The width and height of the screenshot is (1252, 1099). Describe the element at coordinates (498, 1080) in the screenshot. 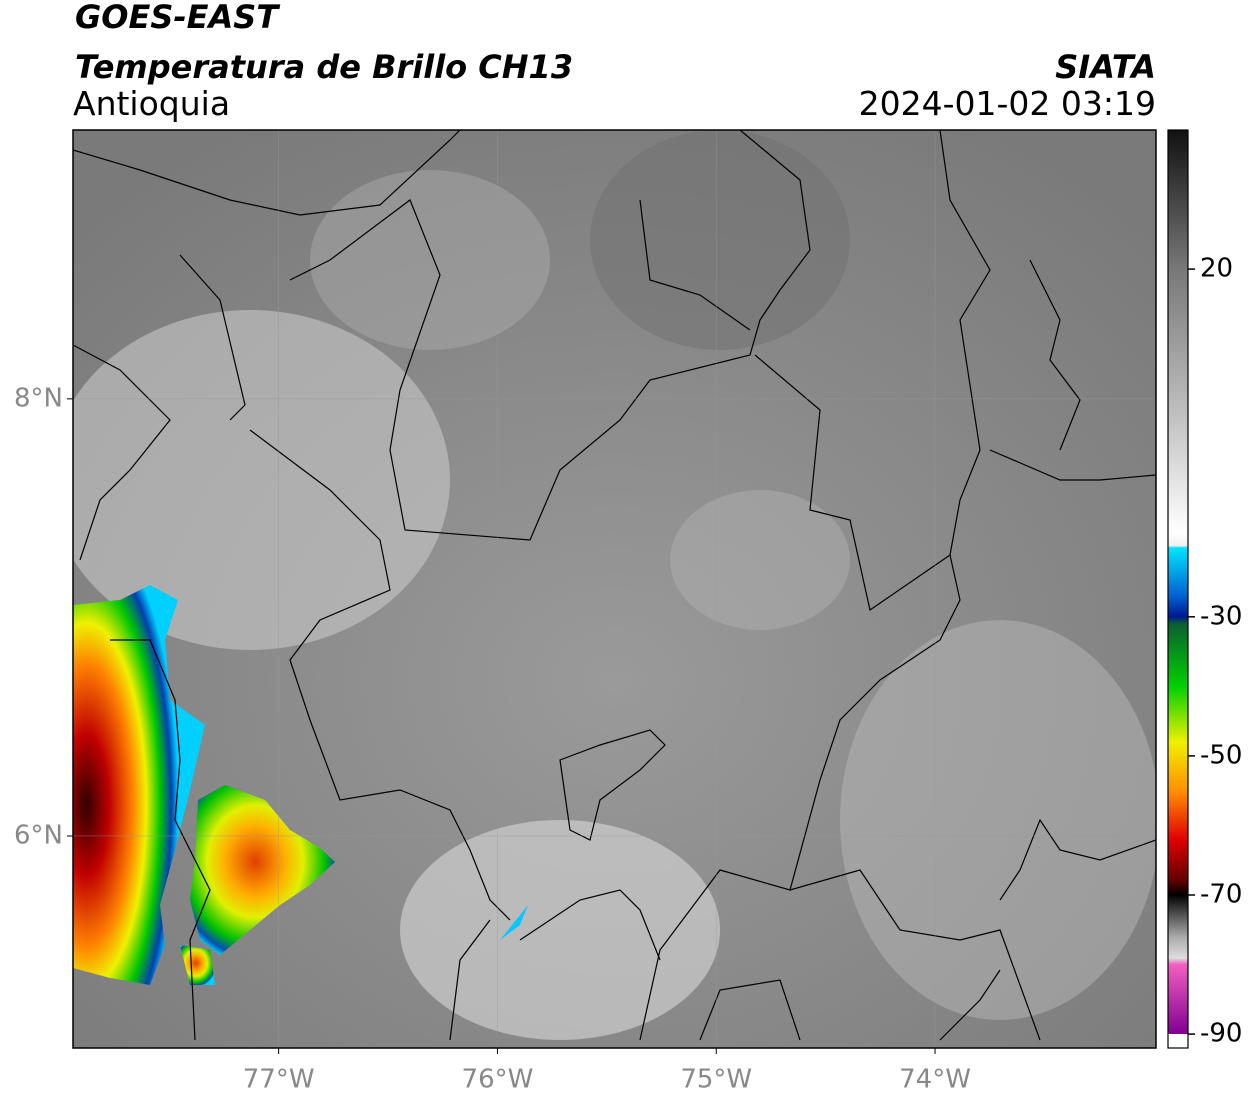

I see `x-tick-label: 76°W` at that location.